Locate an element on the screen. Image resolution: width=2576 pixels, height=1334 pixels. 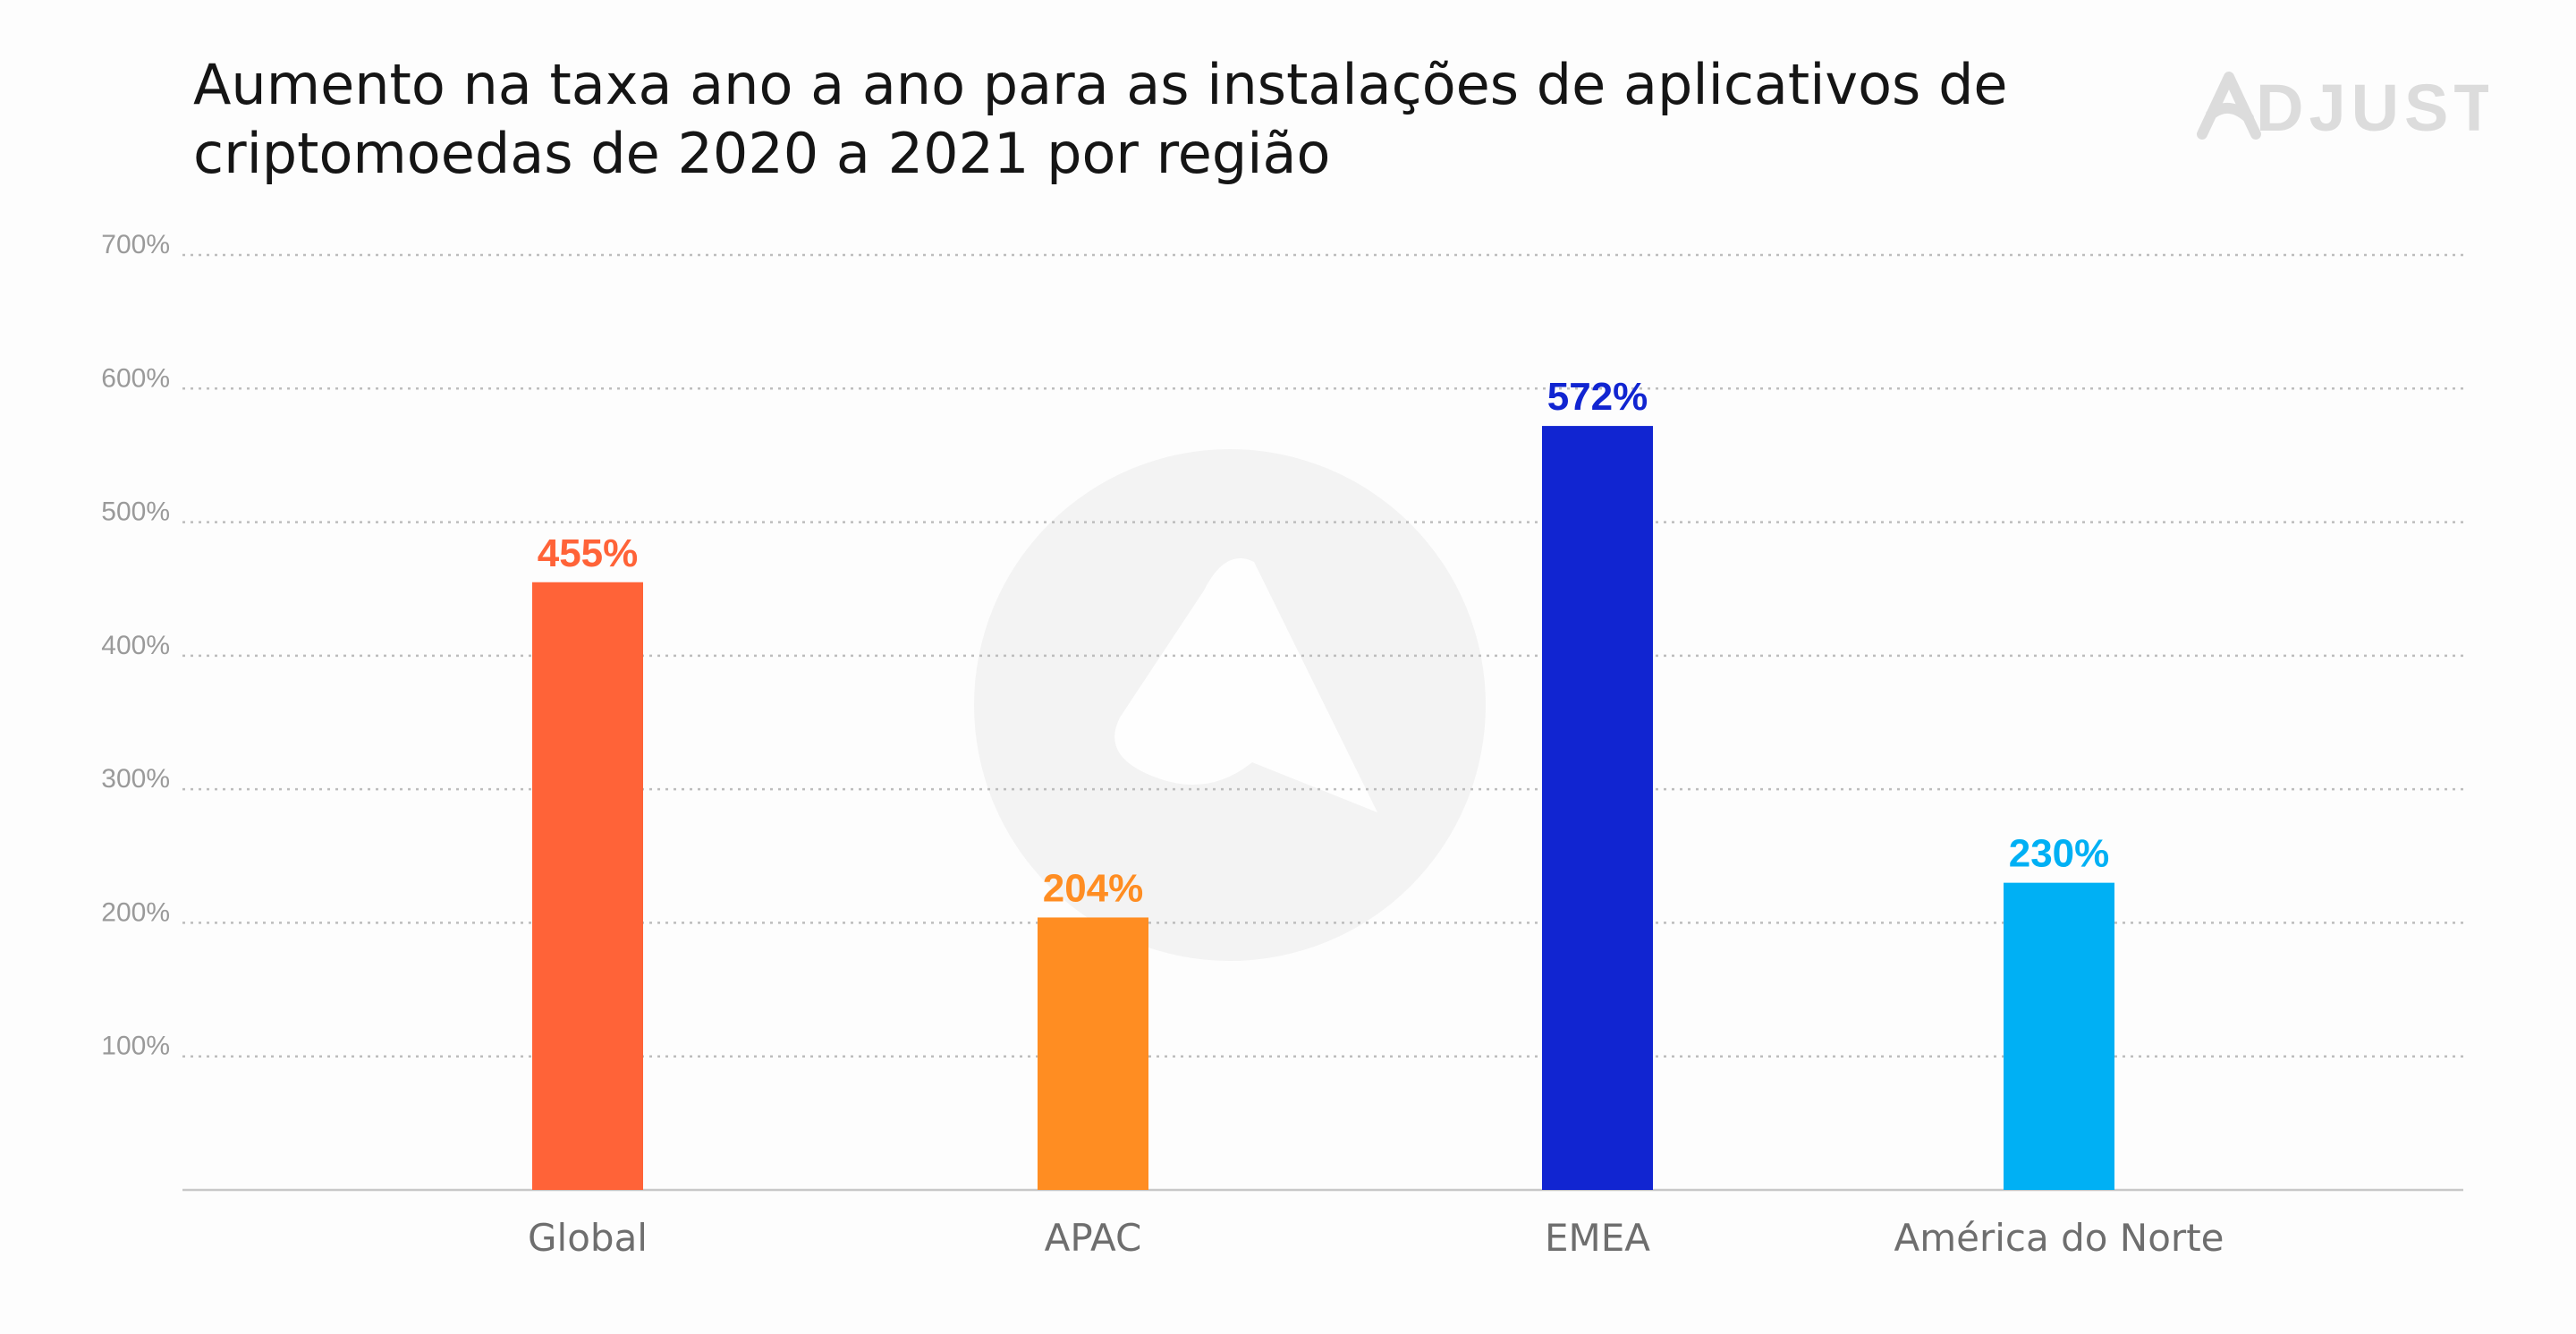
value-label: 230% is located at coordinates (2059, 854).